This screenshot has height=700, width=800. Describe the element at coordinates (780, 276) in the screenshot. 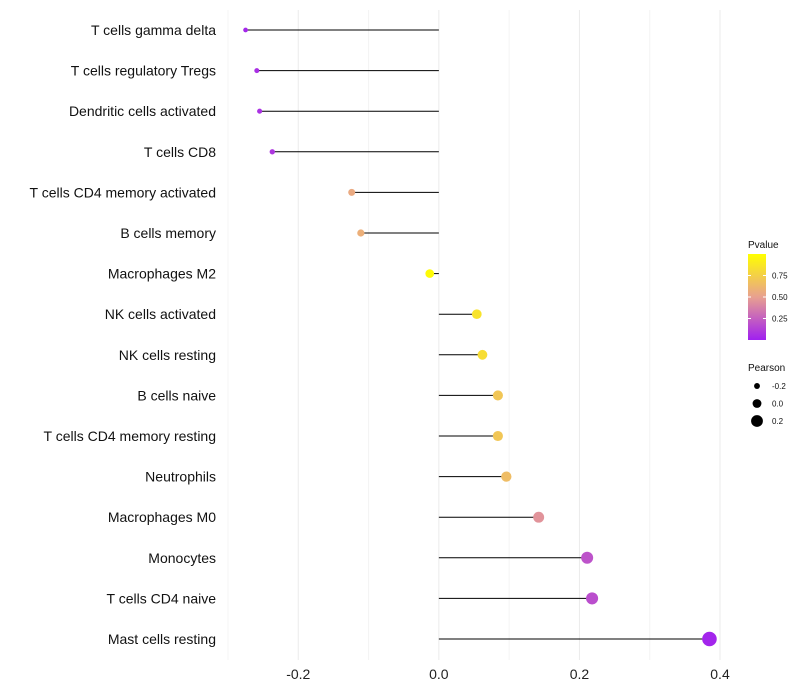

I see `pvalue-tick-label: 0.75` at that location.